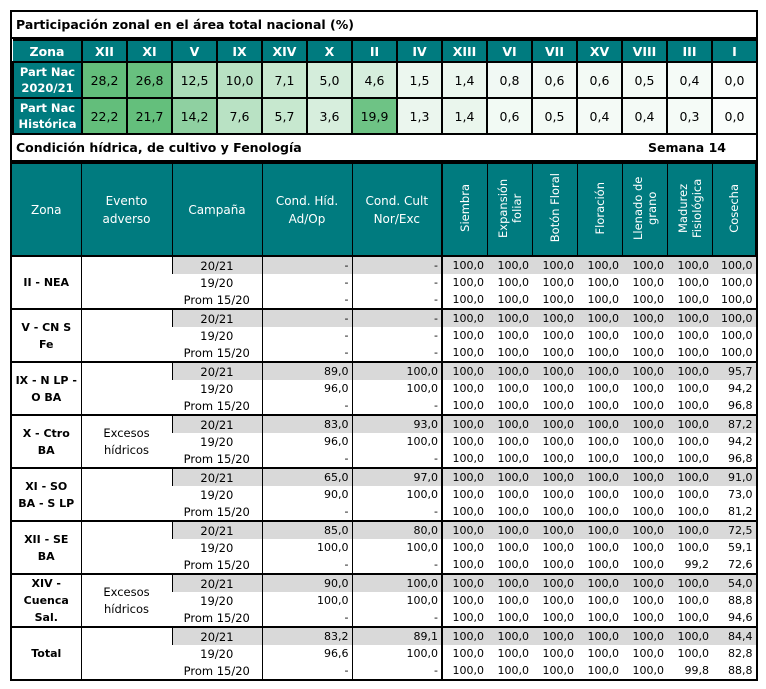  What do you see at coordinates (329, 80) in the screenshot?
I see `participation-value: 5,0` at bounding box center [329, 80].